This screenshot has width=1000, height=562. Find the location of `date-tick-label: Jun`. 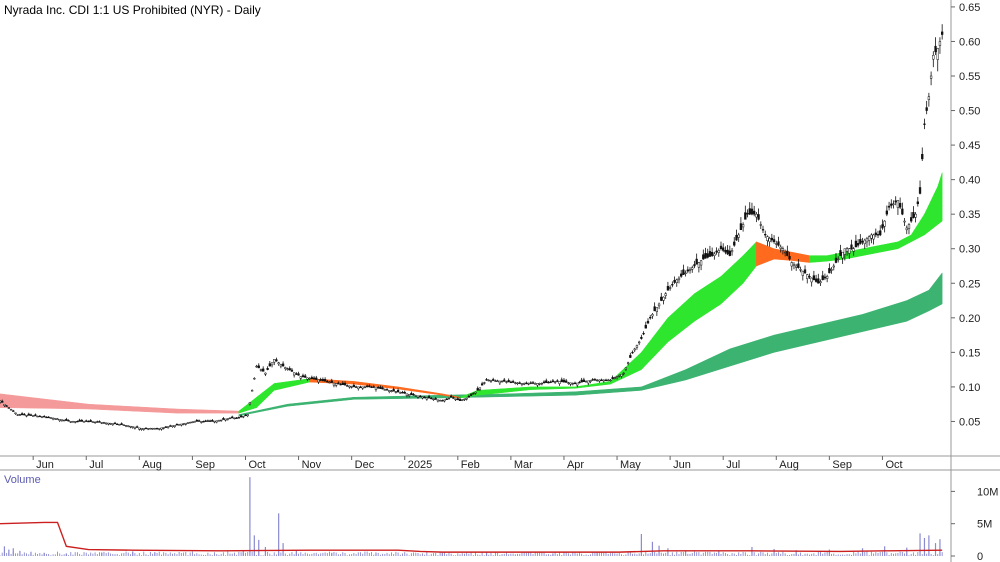

date-tick-label: Jun is located at coordinates (682, 465).